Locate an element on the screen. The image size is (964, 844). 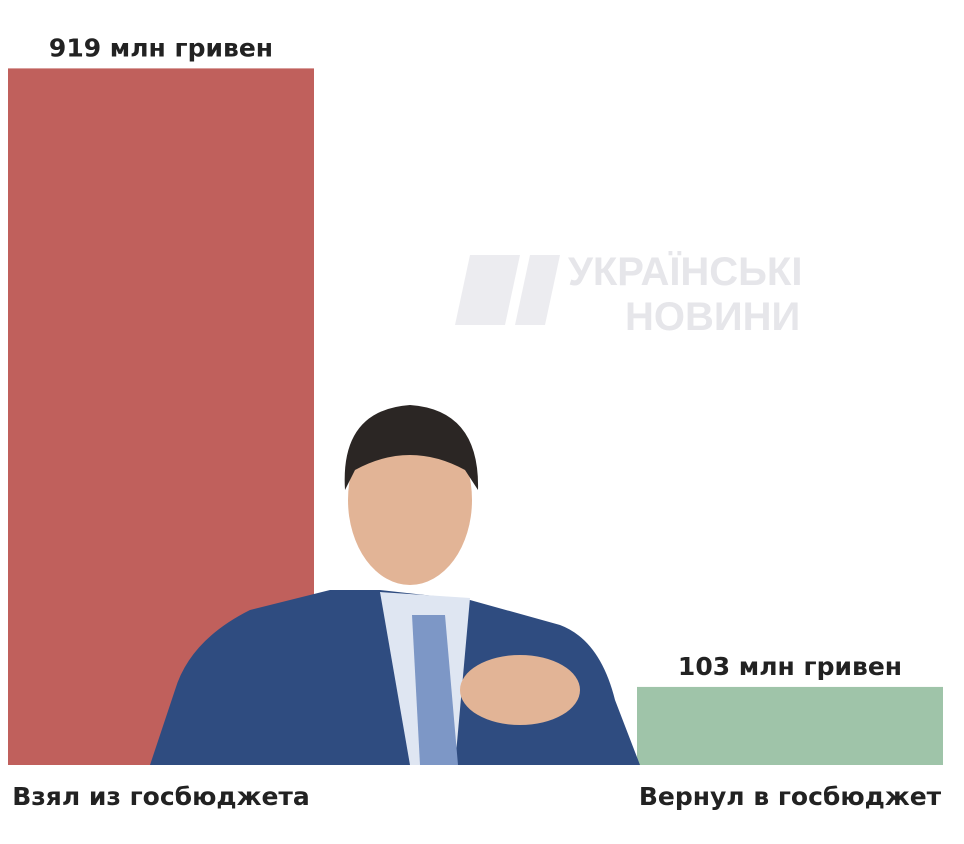
watermark: УКРАЇНСЬКІ НОВИНИ is located at coordinates (628, 294).